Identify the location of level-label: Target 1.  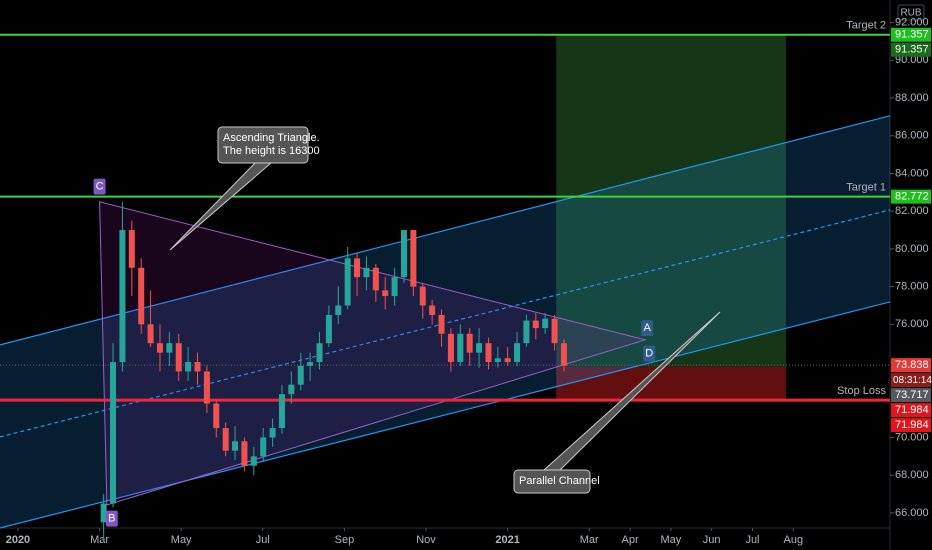
(866, 188).